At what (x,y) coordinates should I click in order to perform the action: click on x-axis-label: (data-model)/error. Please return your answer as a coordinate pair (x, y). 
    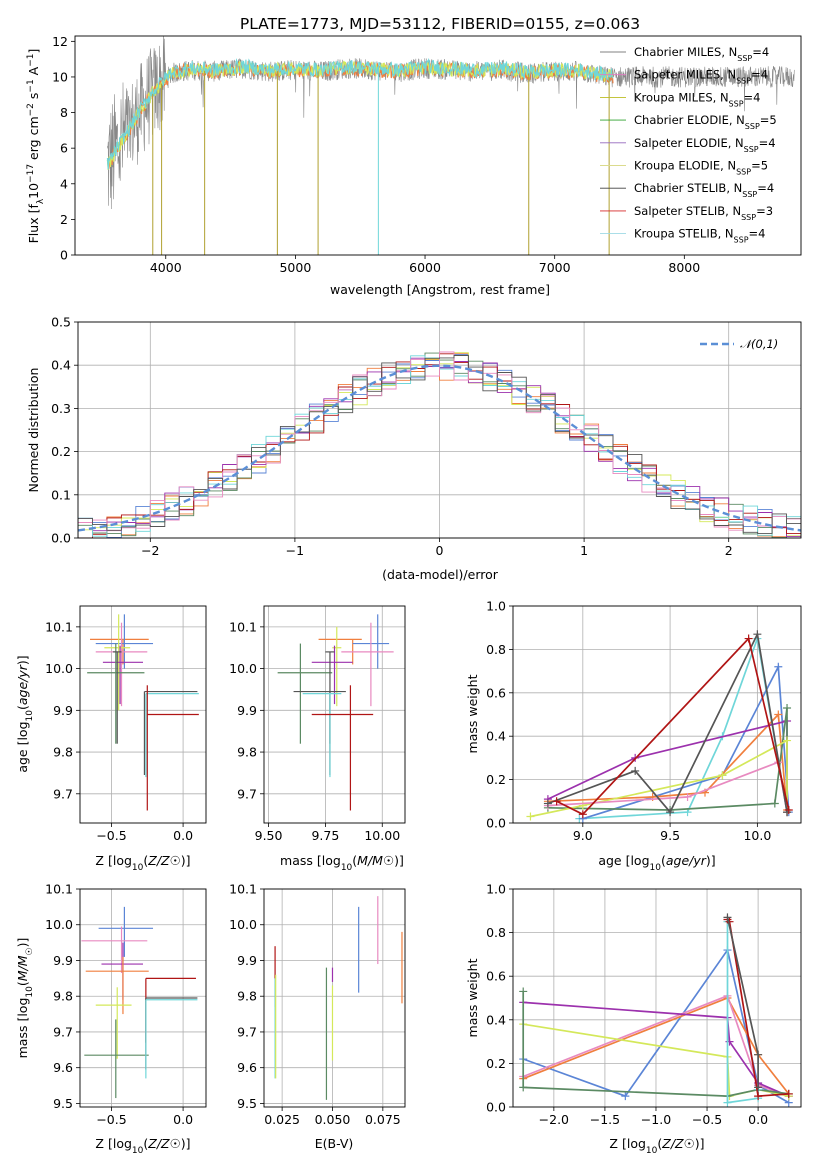
    Looking at the image, I should click on (440, 574).